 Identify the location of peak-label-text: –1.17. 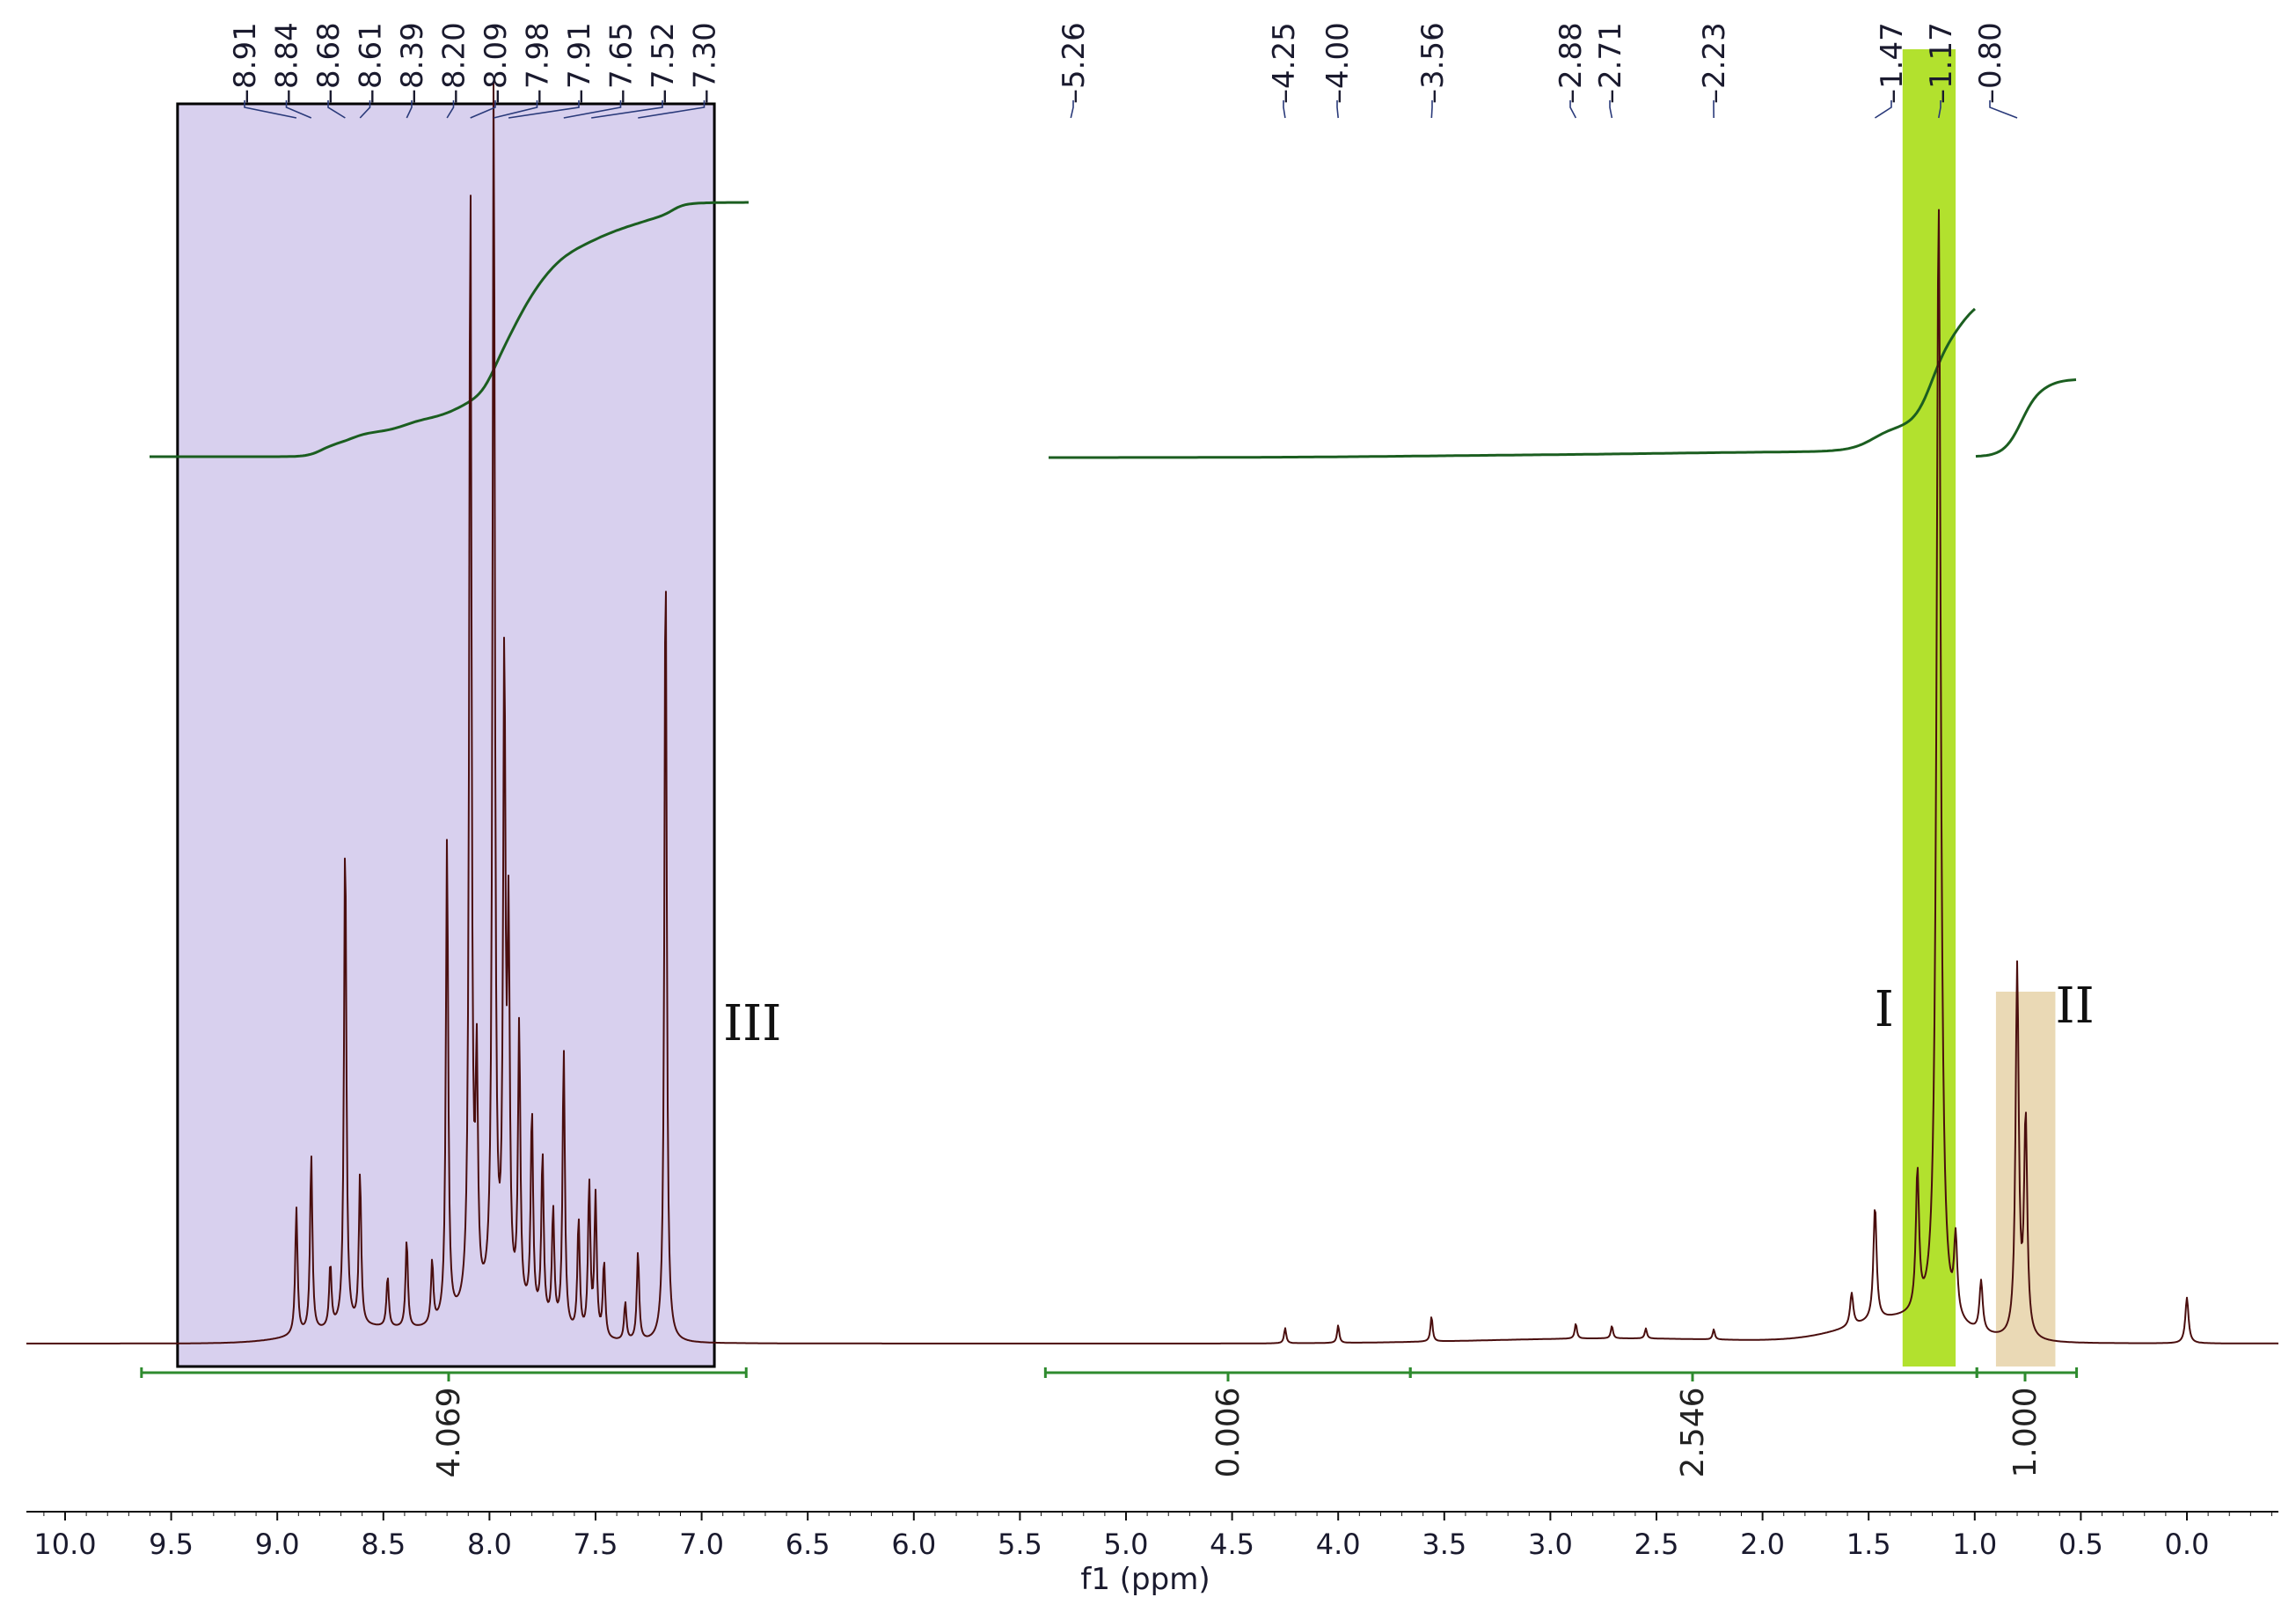
(1941, 63).